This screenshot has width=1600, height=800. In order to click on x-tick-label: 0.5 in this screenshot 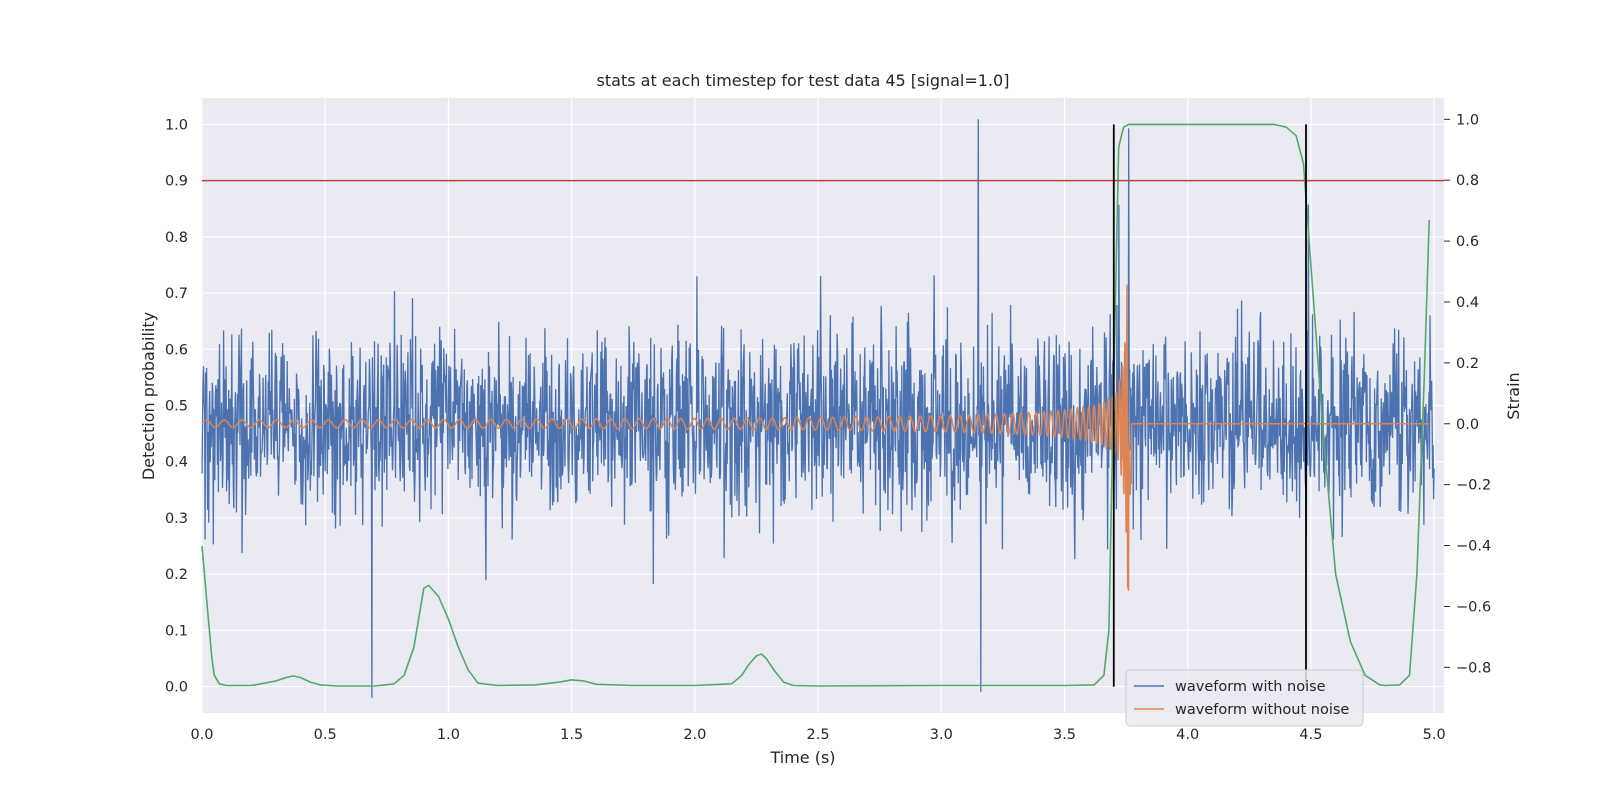, I will do `click(325, 735)`.